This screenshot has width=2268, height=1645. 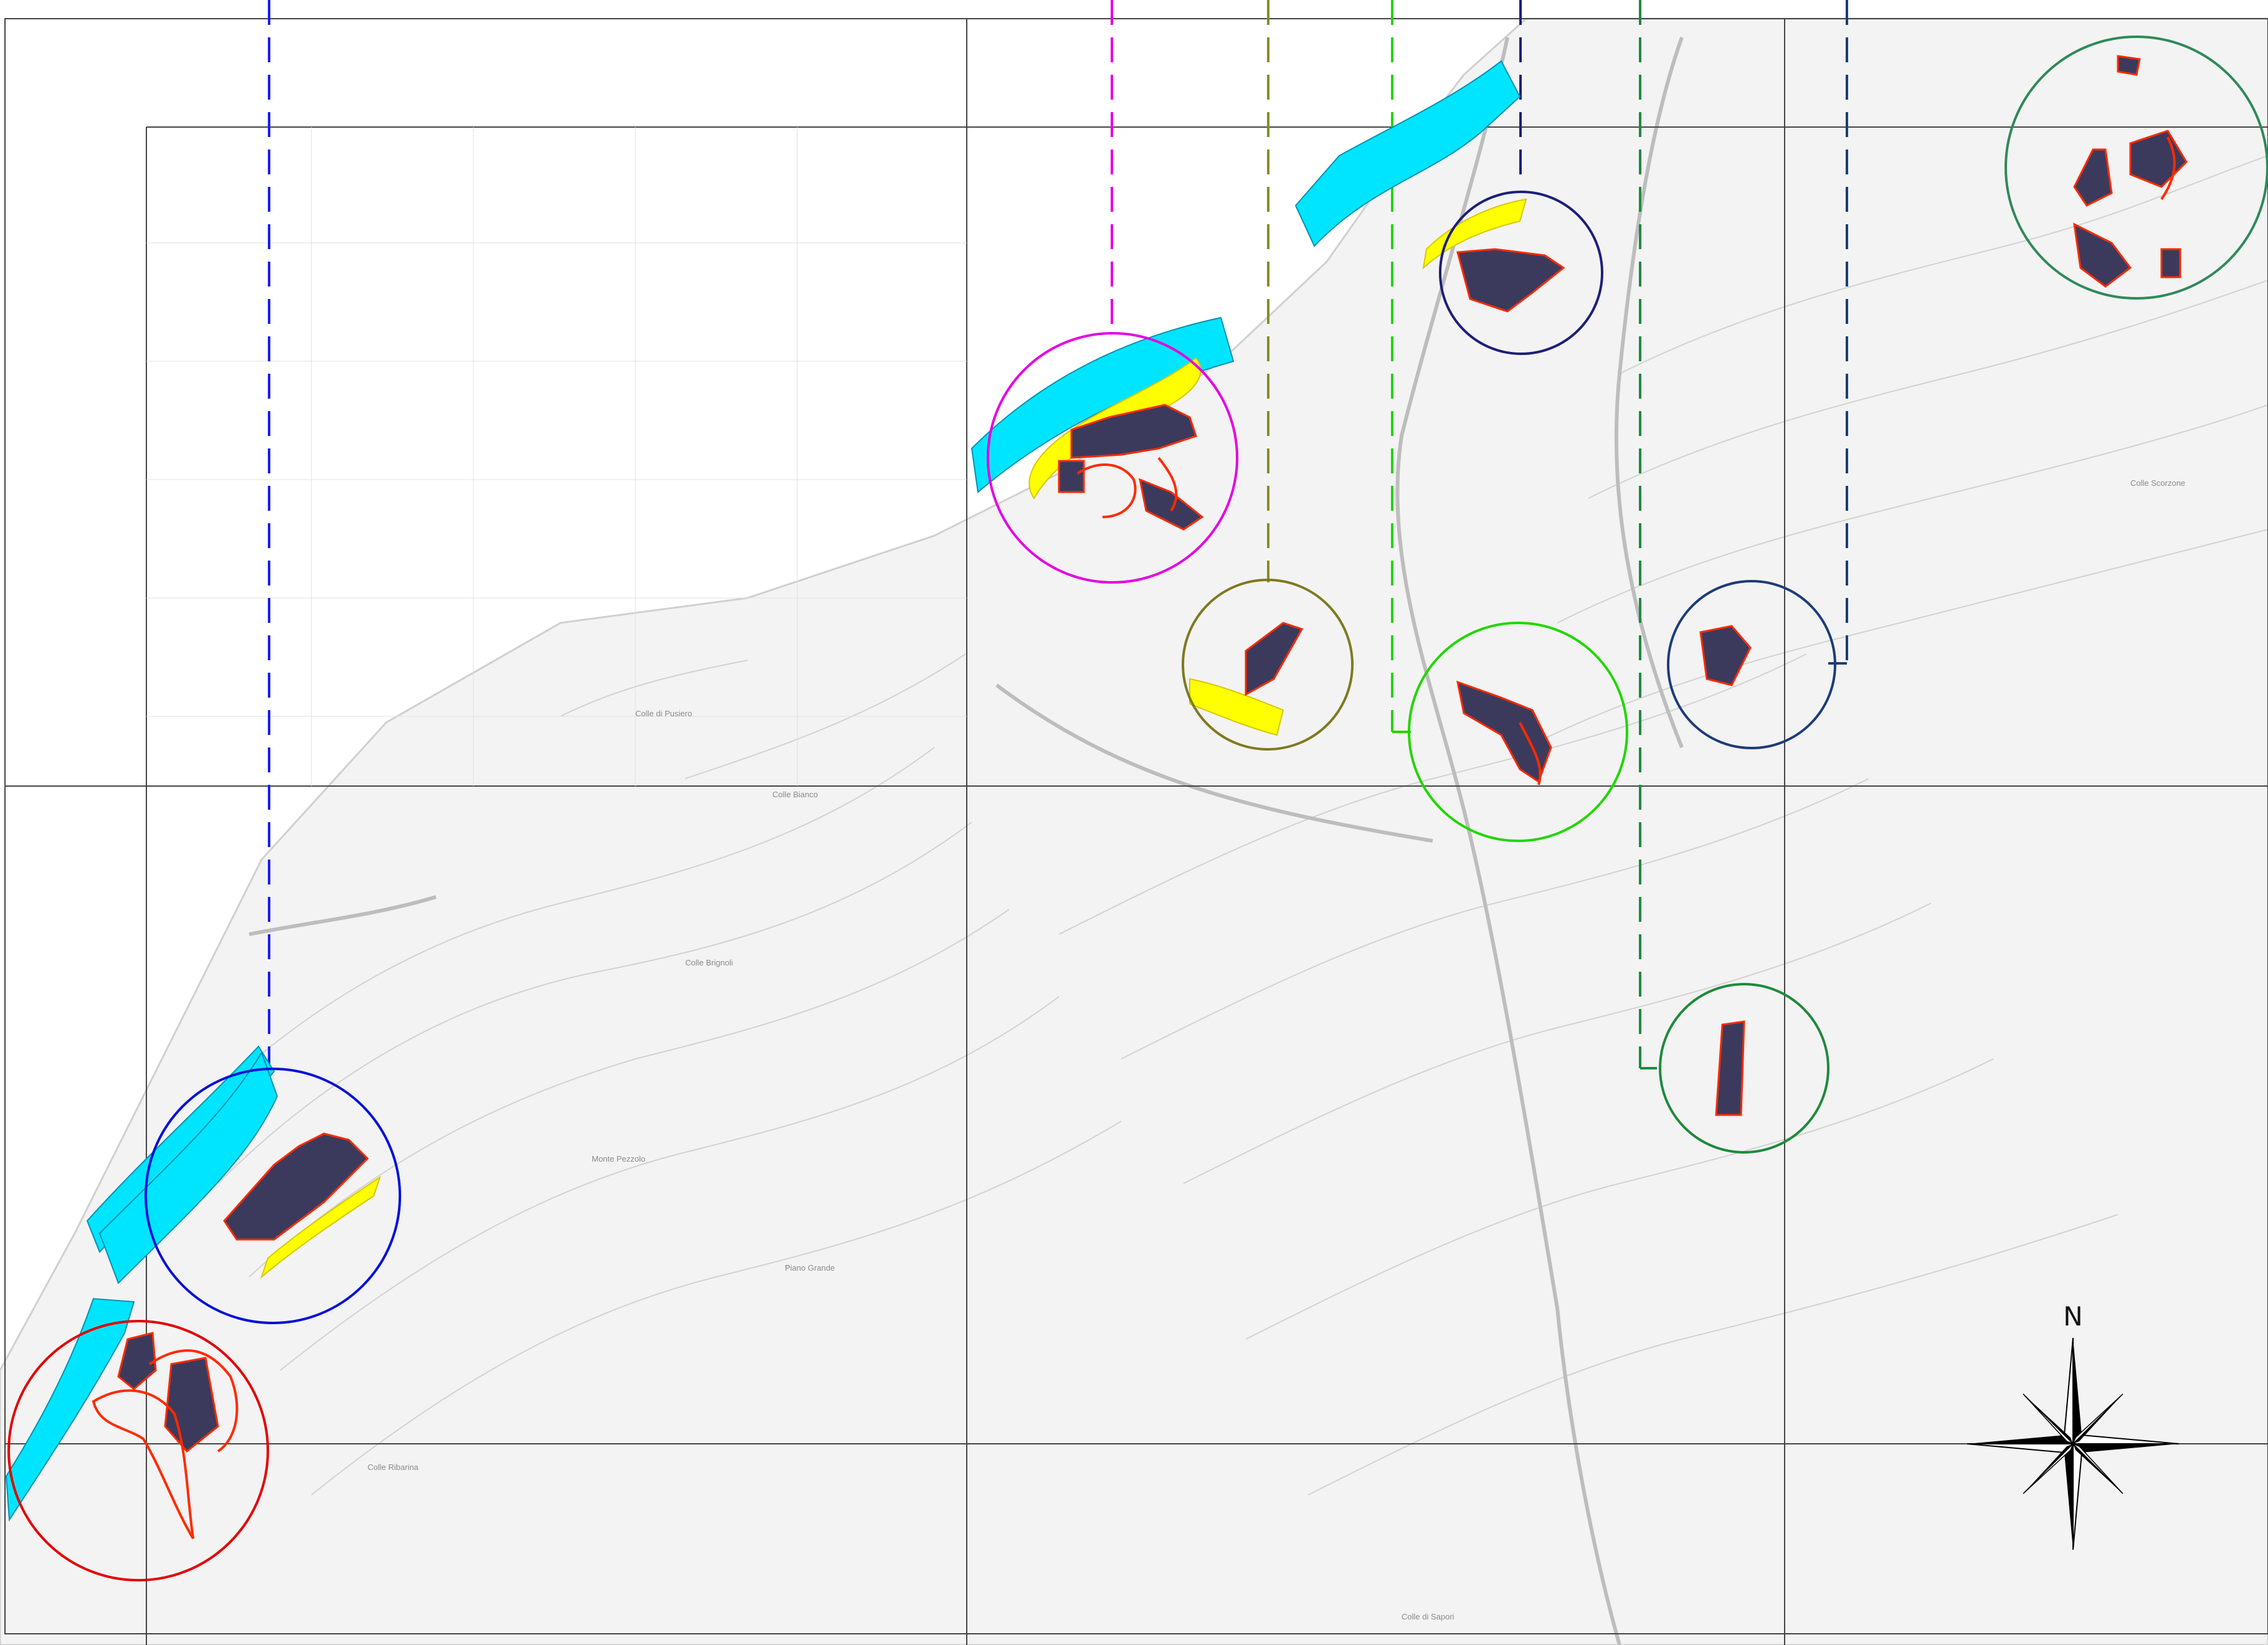 I want to click on topo-label: Colle di Pusiero, so click(x=663, y=713).